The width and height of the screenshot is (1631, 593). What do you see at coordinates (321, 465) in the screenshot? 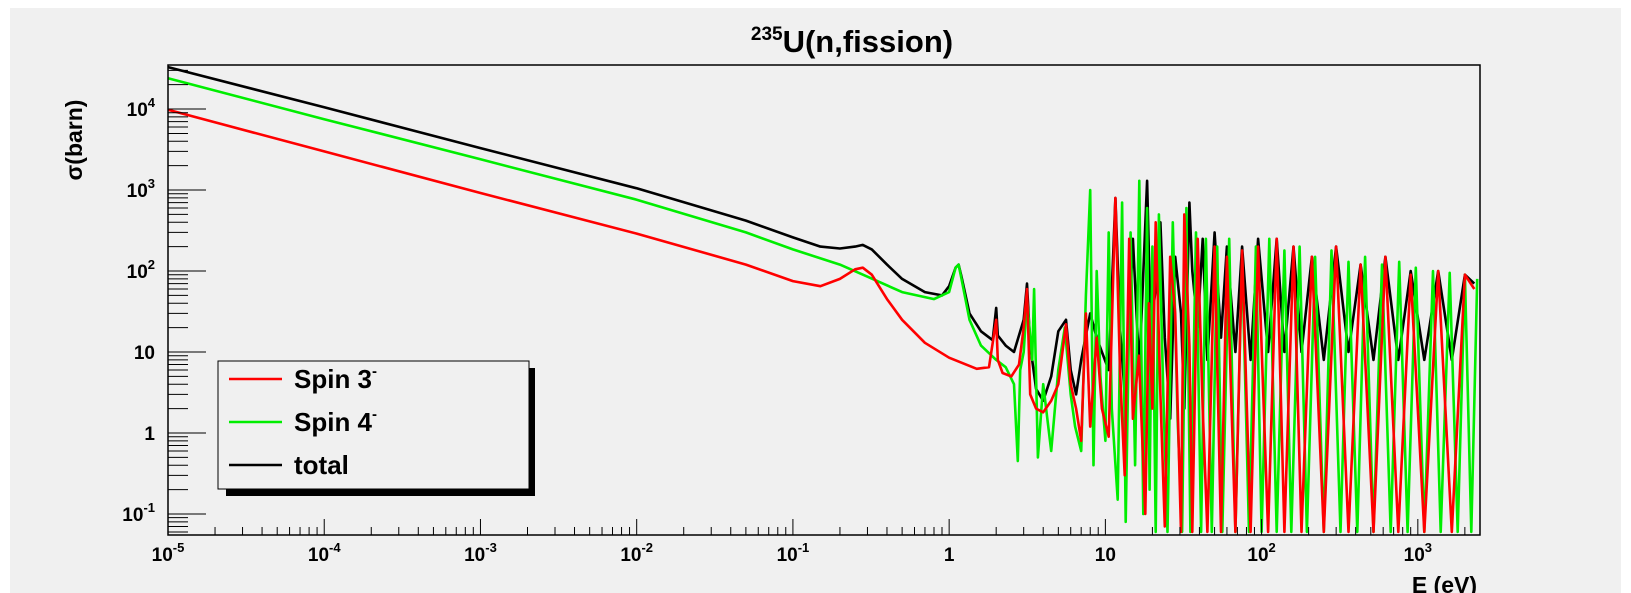
I see `legend-label: total` at bounding box center [321, 465].